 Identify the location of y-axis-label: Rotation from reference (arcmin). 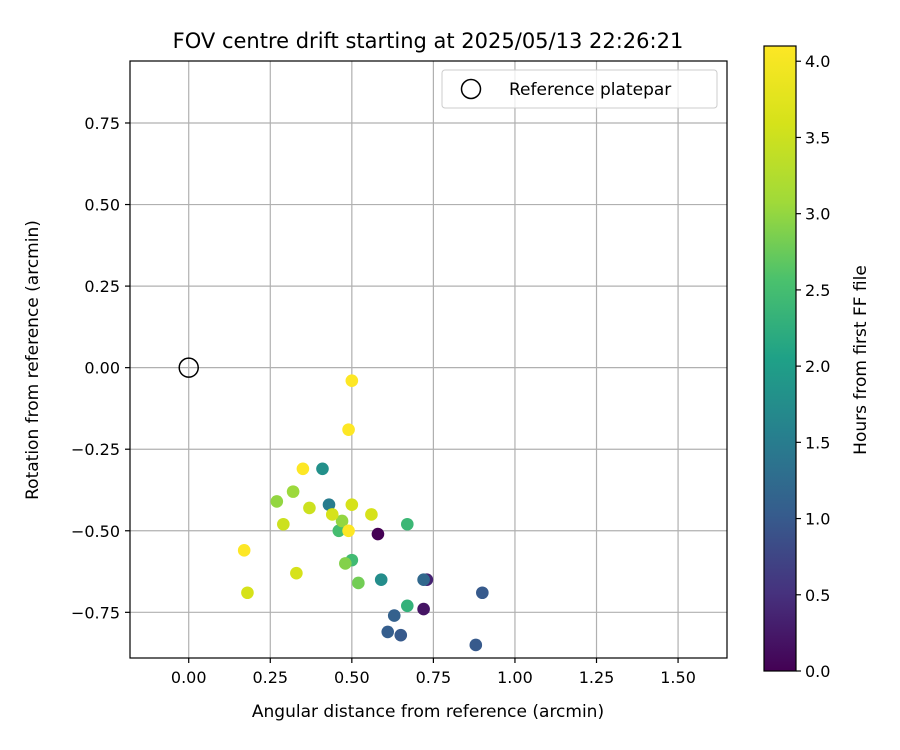
(33, 360).